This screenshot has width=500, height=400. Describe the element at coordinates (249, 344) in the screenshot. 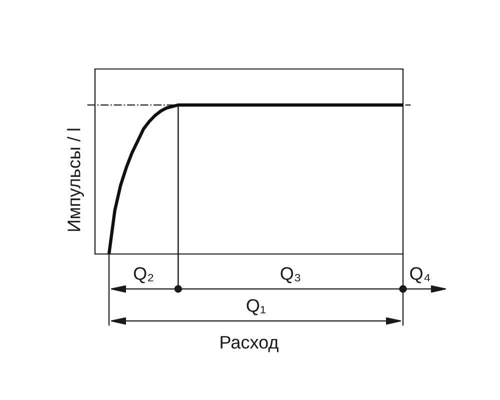

I see `x-axis-title: Расход` at that location.